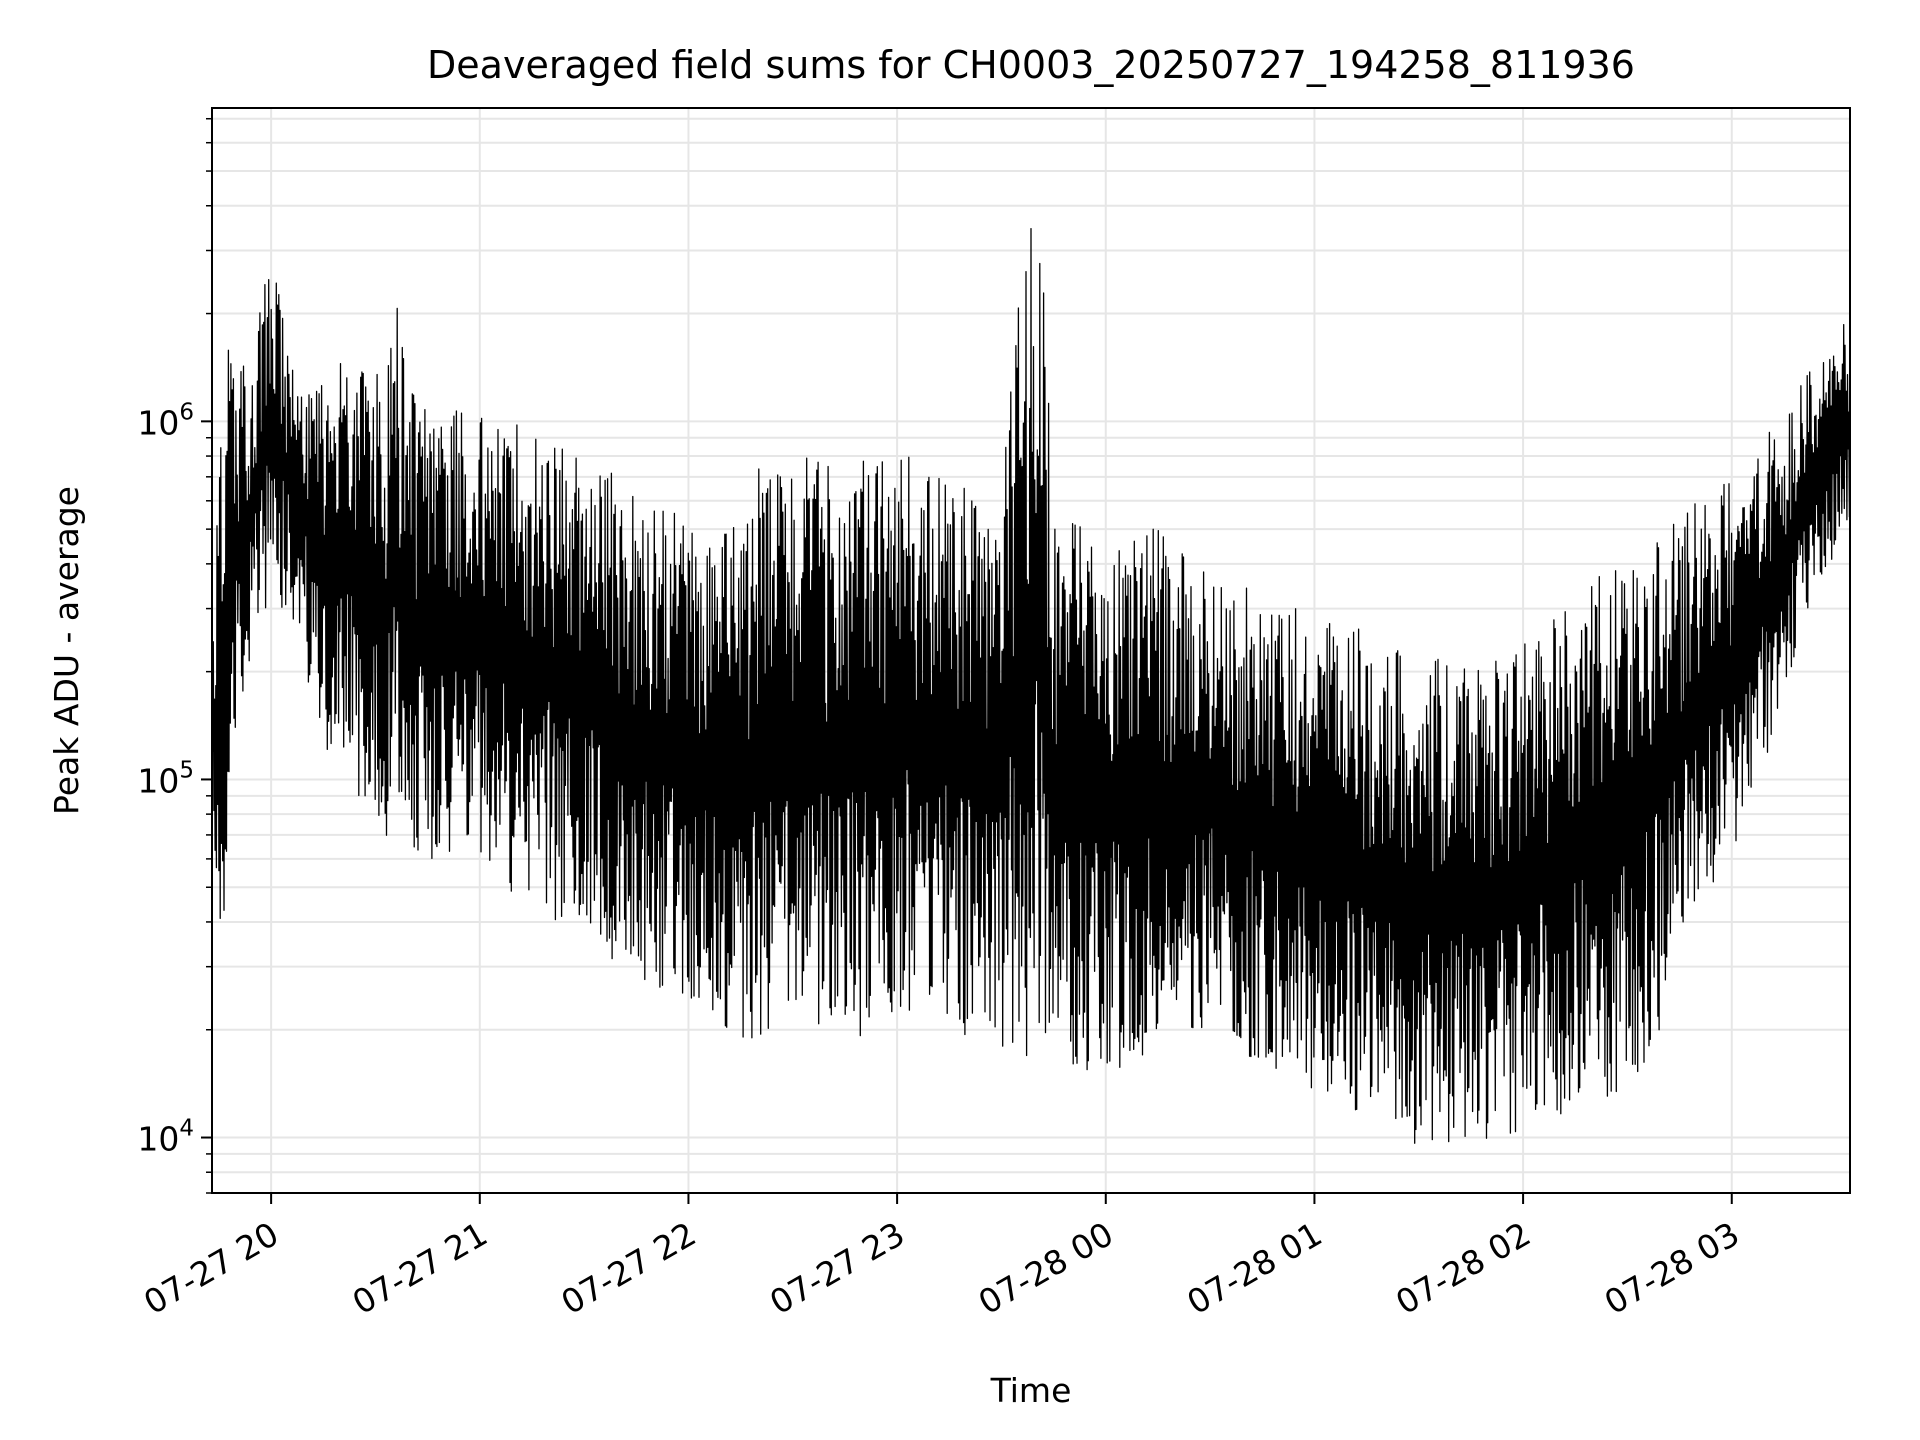  I want to click on y-tick-label: 10⁶, so click(165, 420).